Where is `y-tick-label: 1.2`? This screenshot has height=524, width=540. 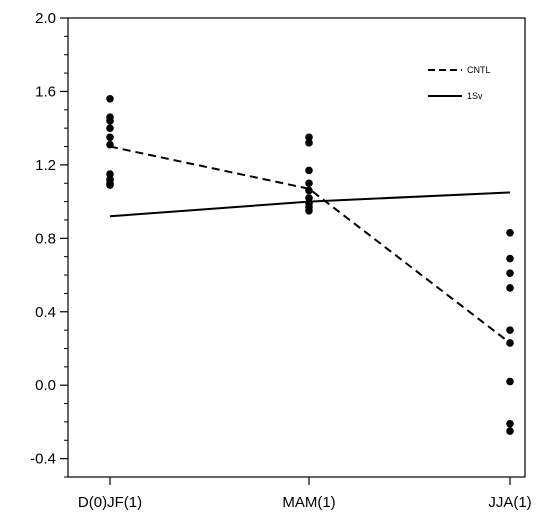
y-tick-label: 1.2 is located at coordinates (45, 165).